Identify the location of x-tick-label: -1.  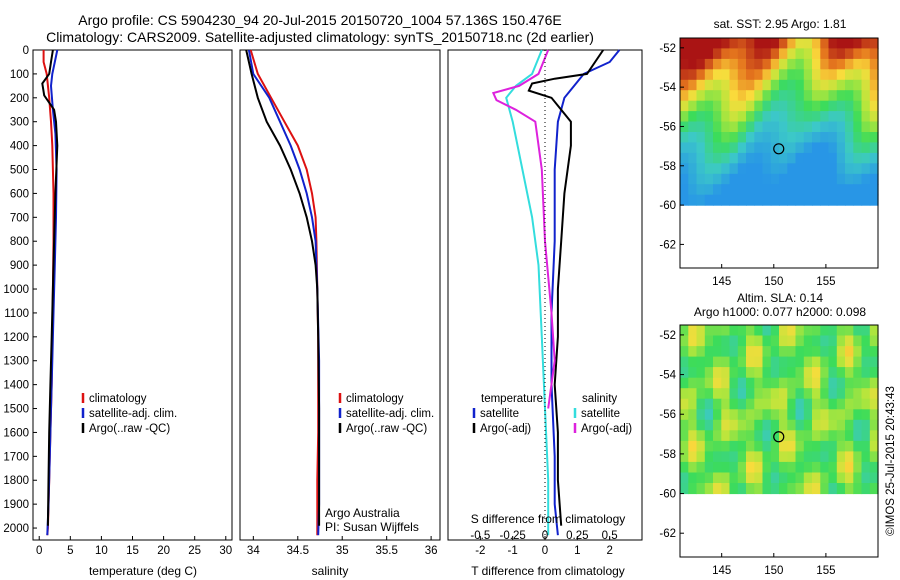
(513, 551).